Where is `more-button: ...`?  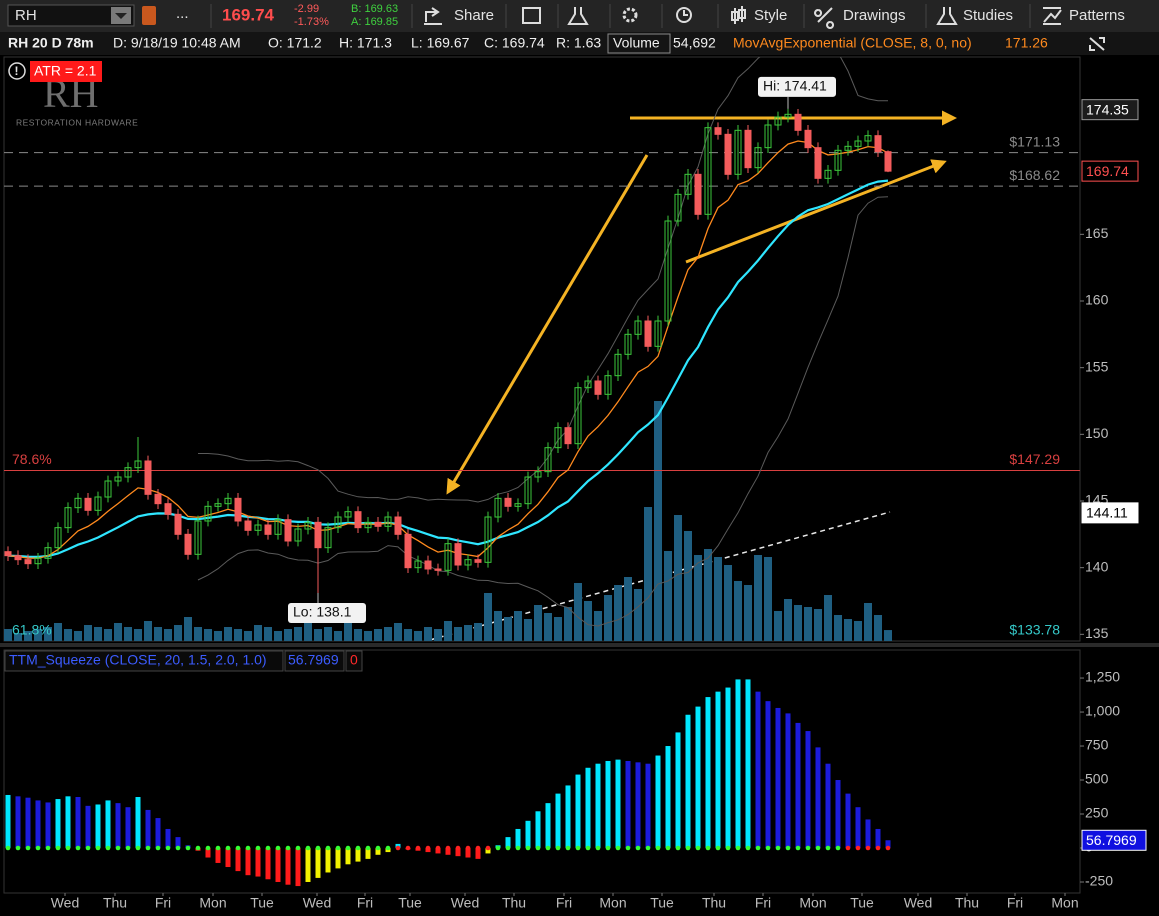 more-button: ... is located at coordinates (182, 13).